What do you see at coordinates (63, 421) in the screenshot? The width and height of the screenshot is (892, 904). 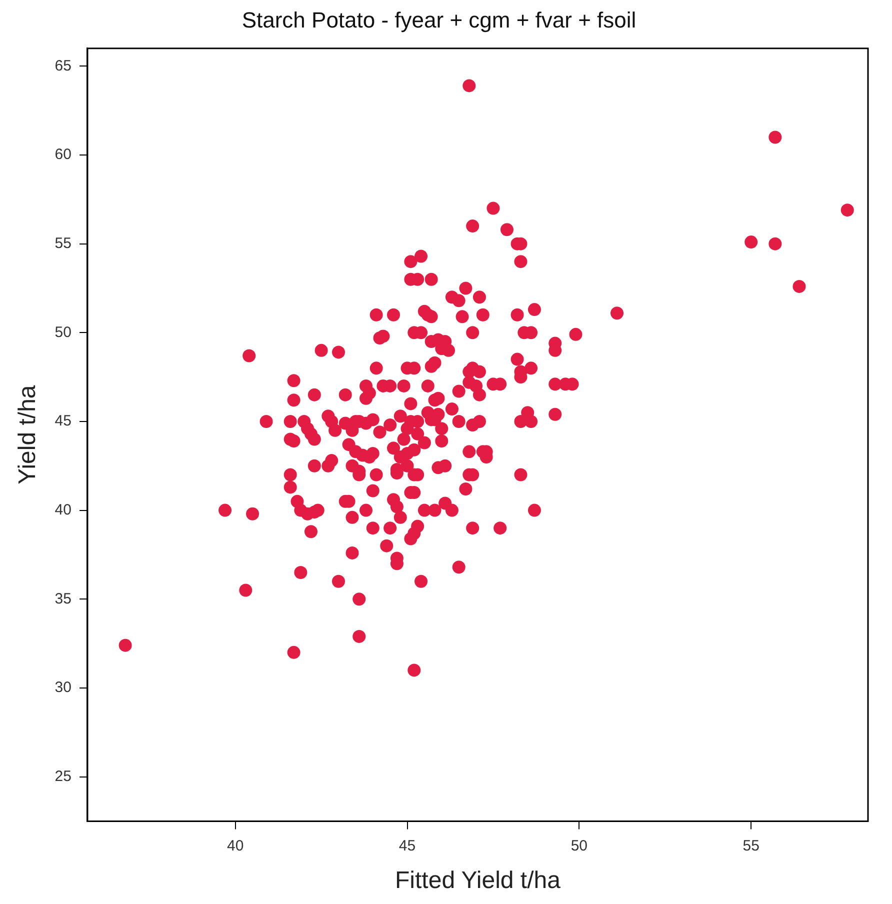 I see `y-tick-label: 45` at bounding box center [63, 421].